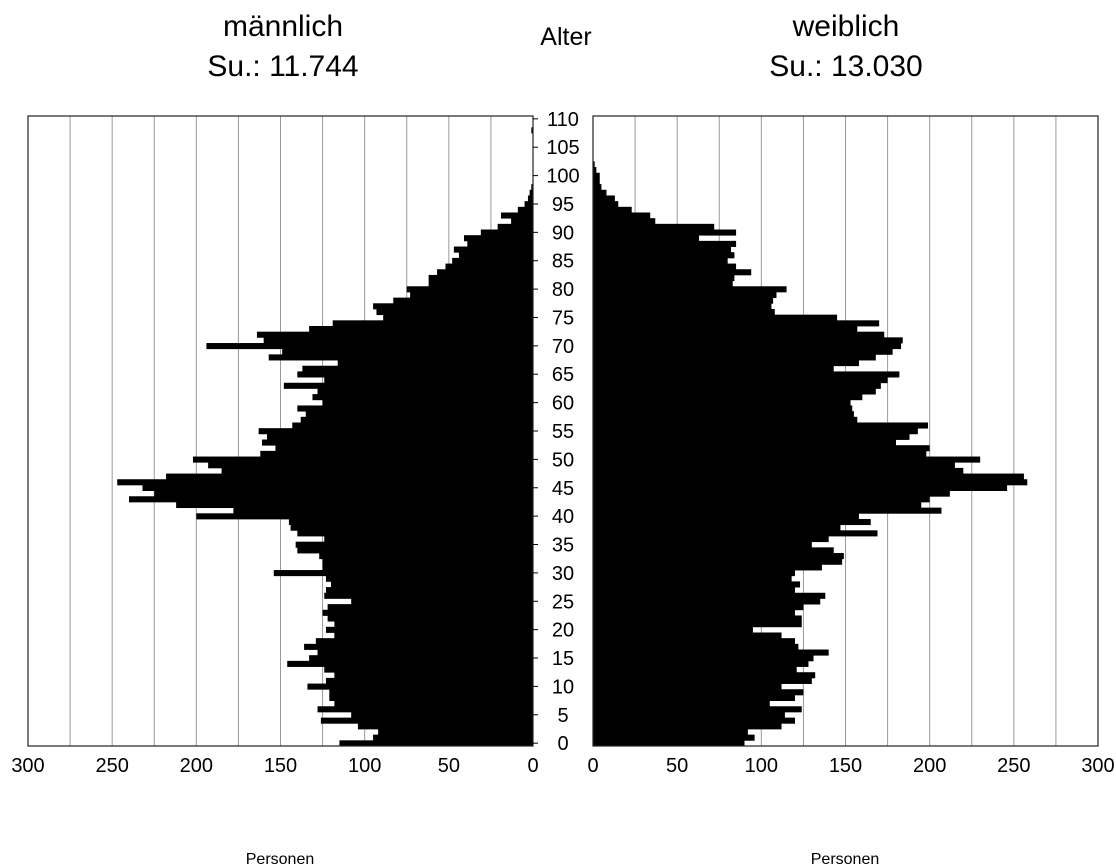 This screenshot has width=1116, height=866. I want to click on female-x-tick-label: 200, so click(929, 766).